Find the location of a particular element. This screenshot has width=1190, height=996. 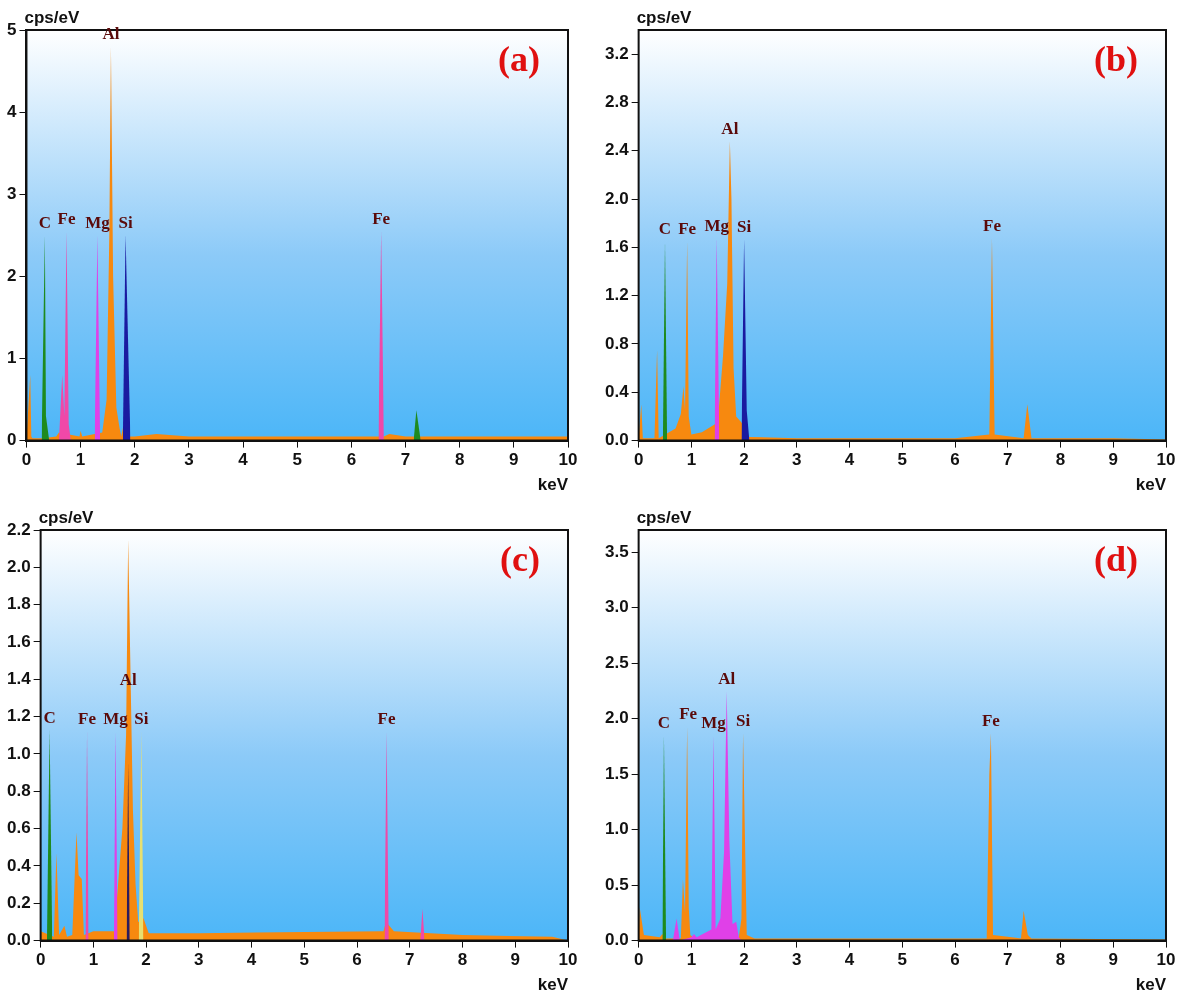

y-tick-label: 0 is located at coordinates (11, 440).